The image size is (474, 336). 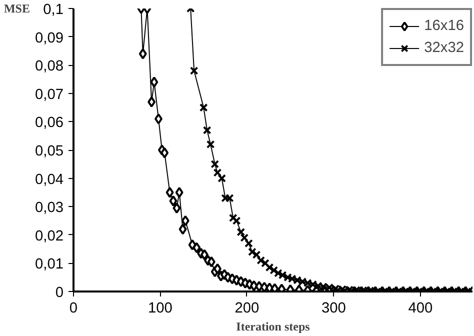 I want to click on x-tick-label: 200, so click(x=247, y=308).